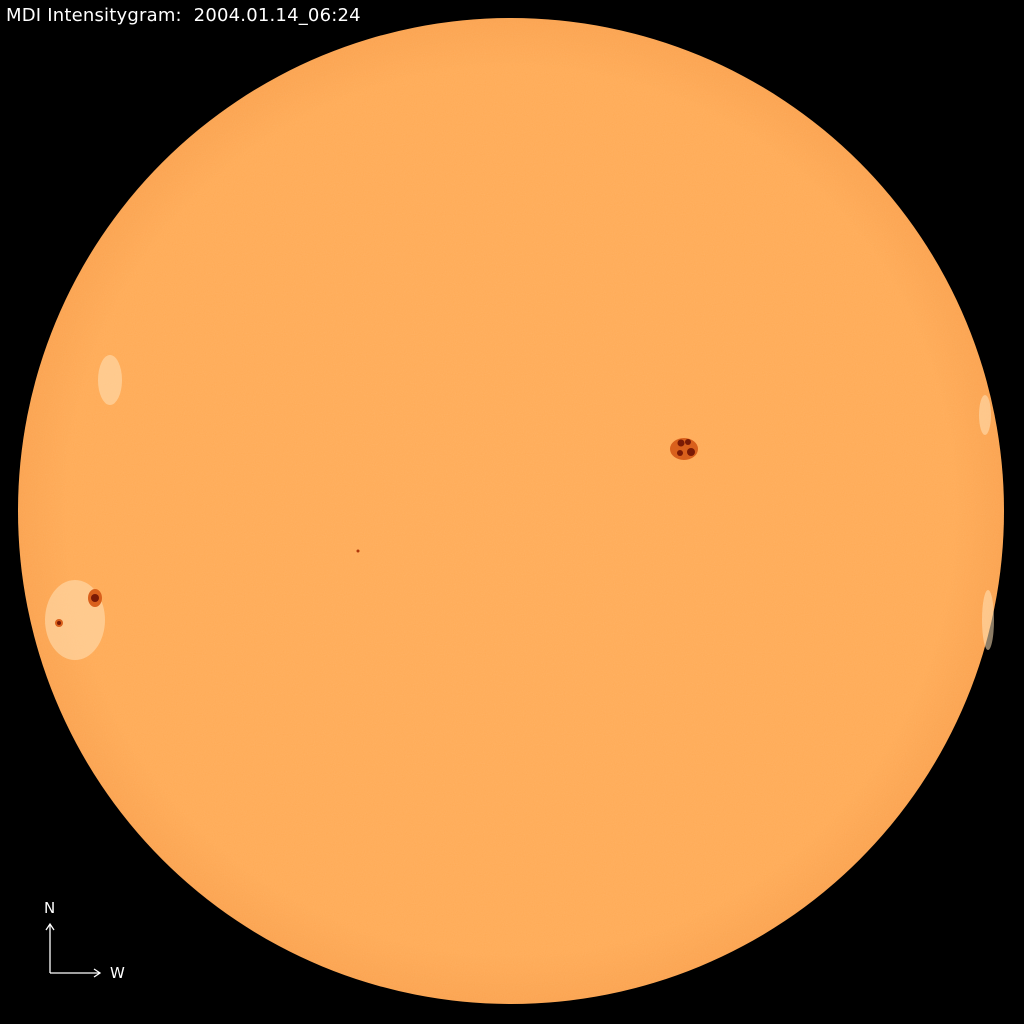  What do you see at coordinates (183, 15) in the screenshot?
I see `image-title: MDI Intensitygram: 2004.01.14_06:24` at bounding box center [183, 15].